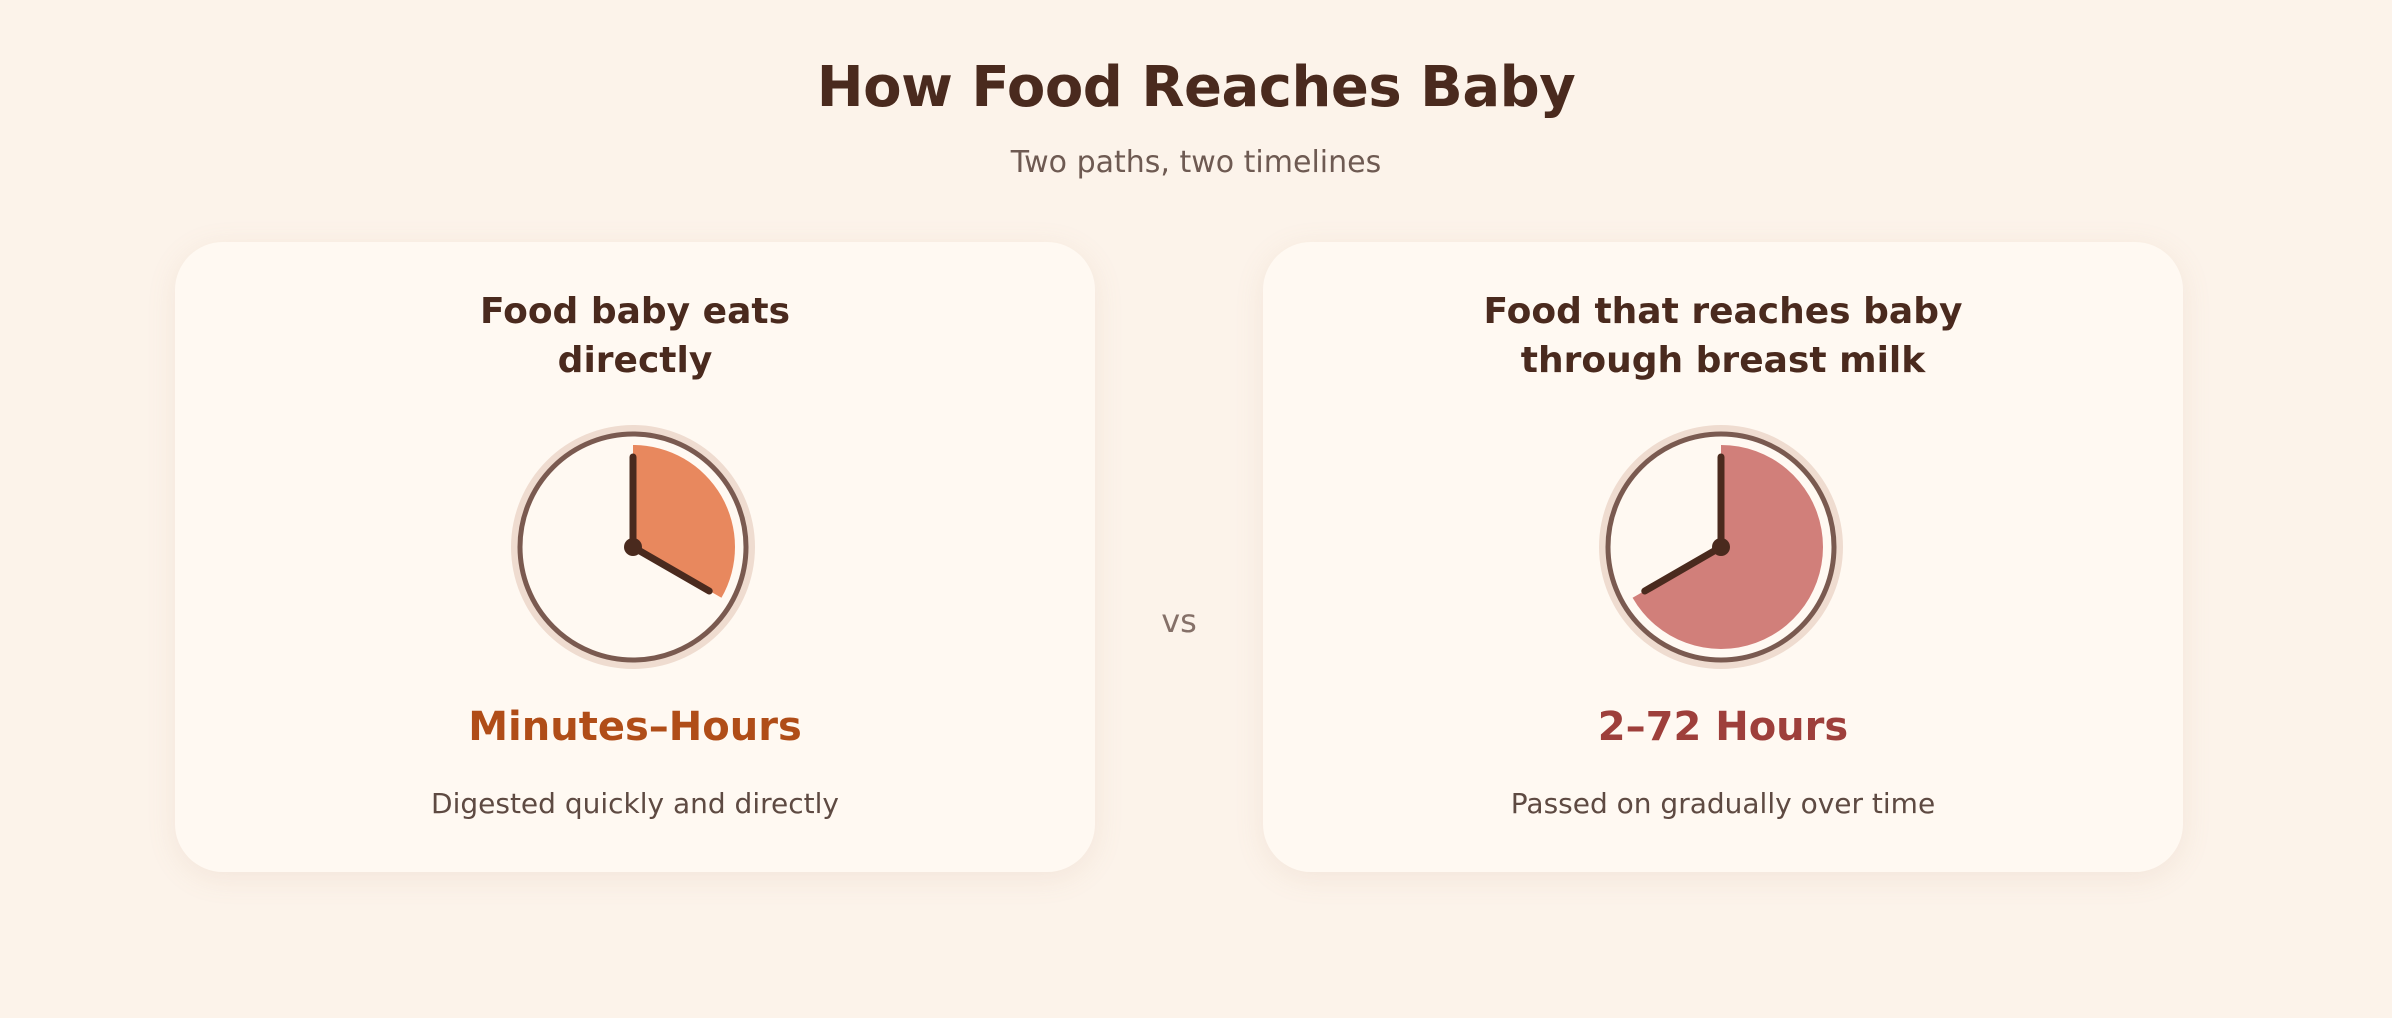 Image resolution: width=2392 pixels, height=1018 pixels. I want to click on card-heading-line: through breast milk, so click(1723, 360).